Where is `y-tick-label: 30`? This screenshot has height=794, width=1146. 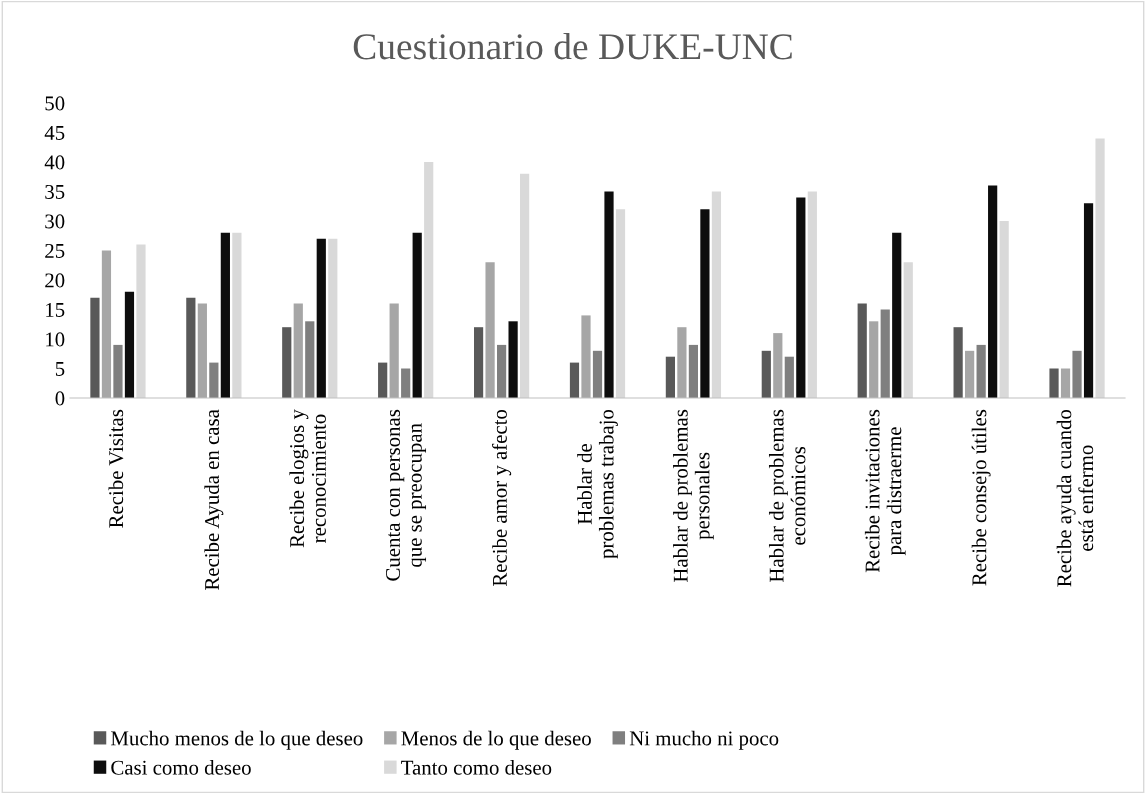 y-tick-label: 30 is located at coordinates (55, 221).